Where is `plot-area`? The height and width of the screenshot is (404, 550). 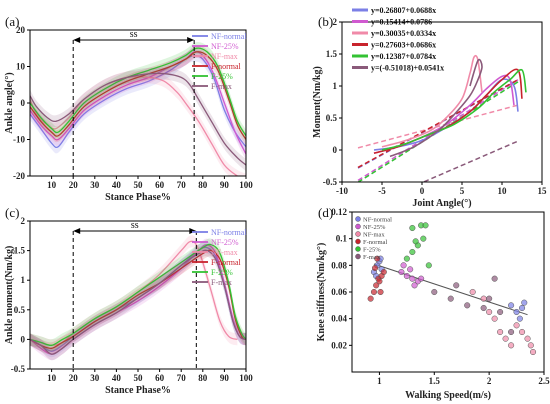 plot-area is located at coordinates (138, 298).